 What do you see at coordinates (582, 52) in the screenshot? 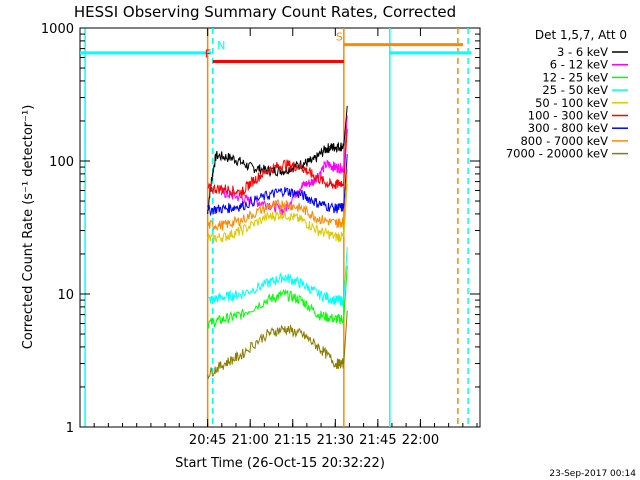
I see `legend-label-0: 3 - 6 keV` at bounding box center [582, 52].